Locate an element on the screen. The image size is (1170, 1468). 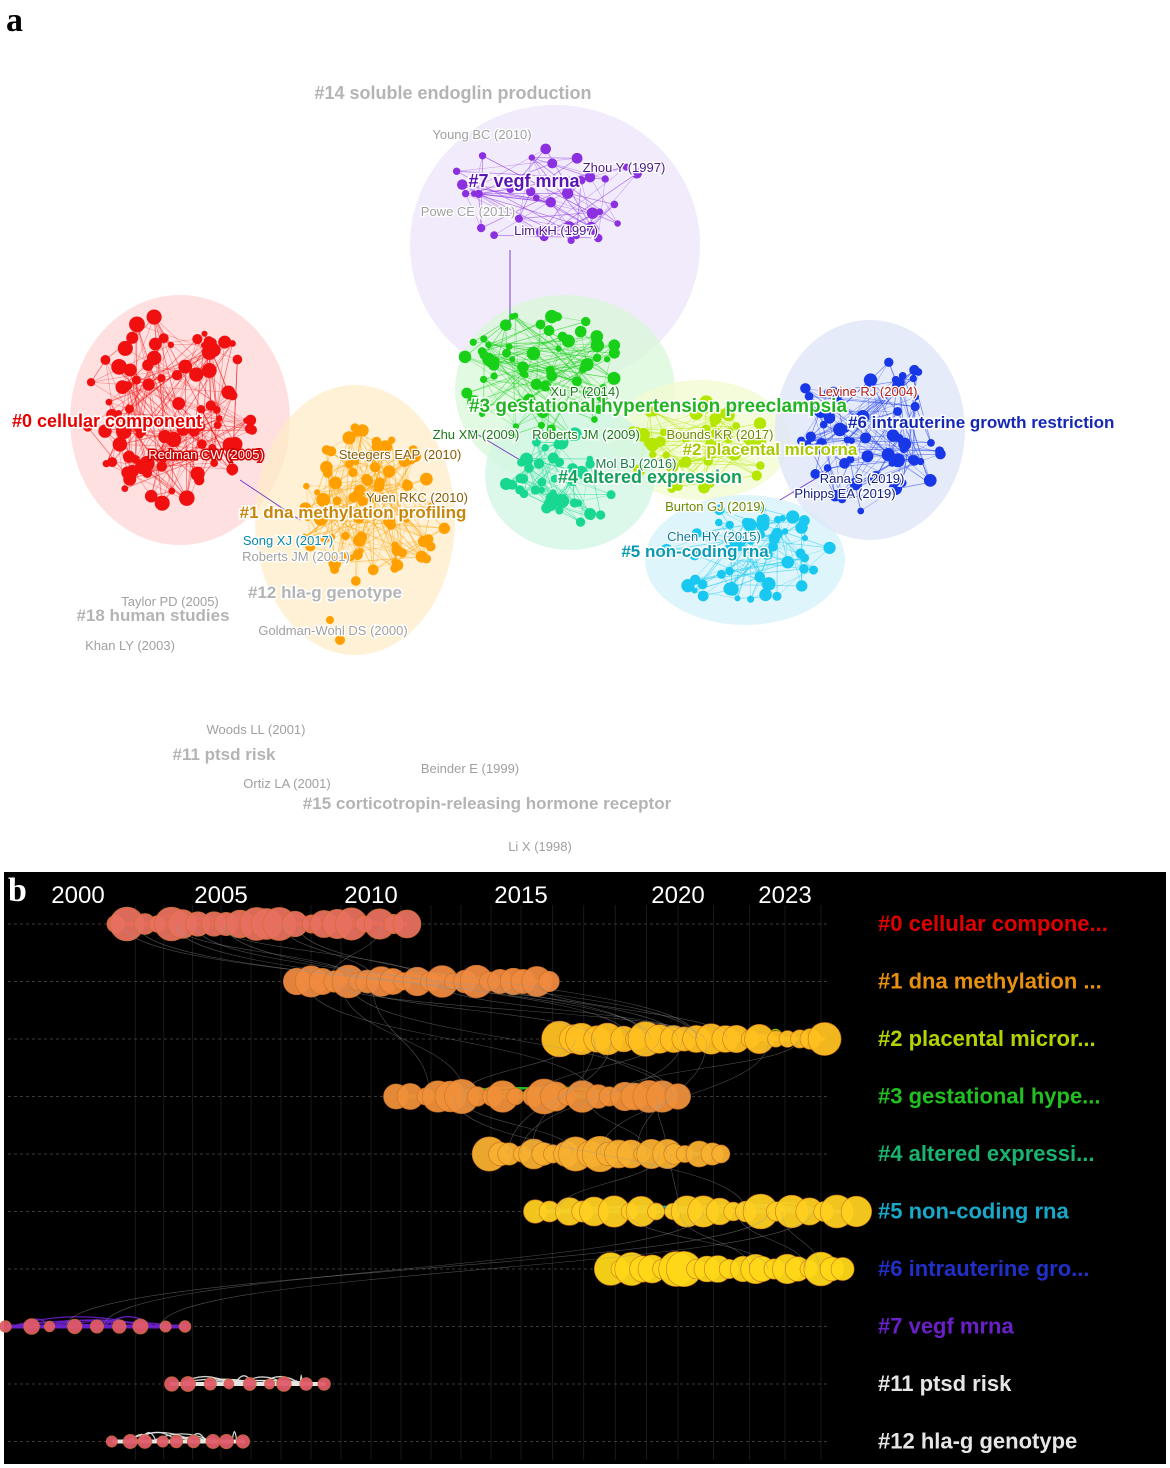
author-label-beinder: Beinder E (1999) is located at coordinates (470, 768).